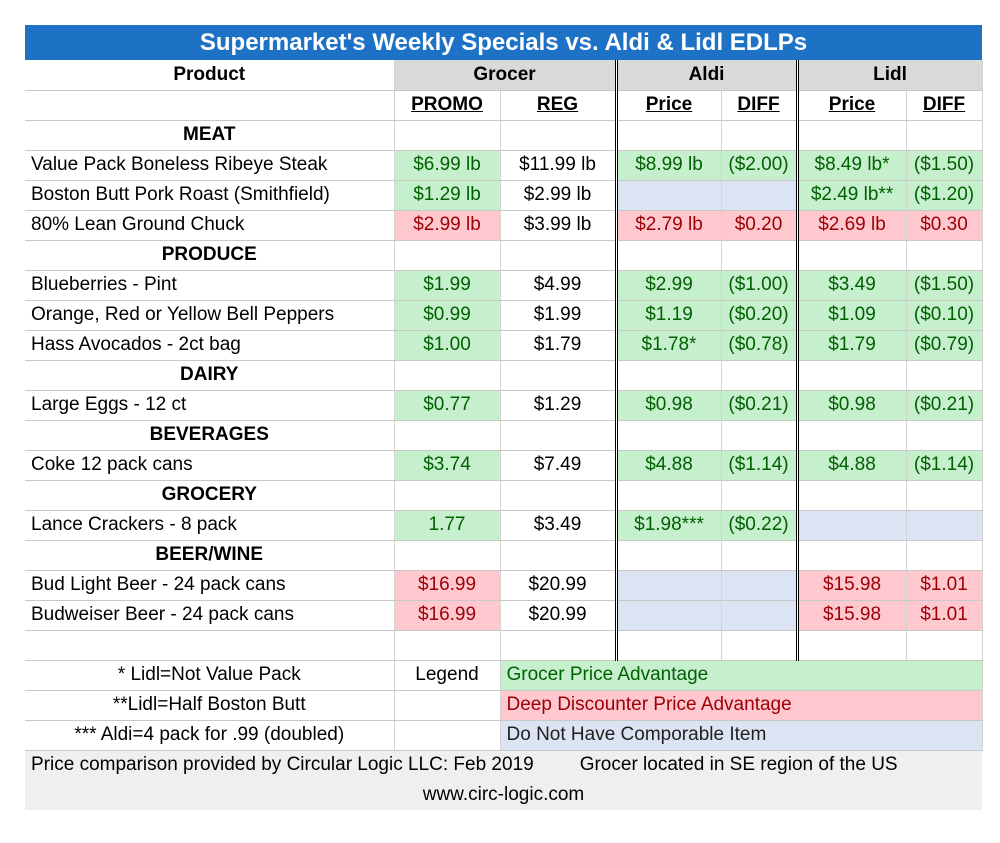  What do you see at coordinates (668, 165) in the screenshot?
I see `aldi-price: $8.99 lb` at bounding box center [668, 165].